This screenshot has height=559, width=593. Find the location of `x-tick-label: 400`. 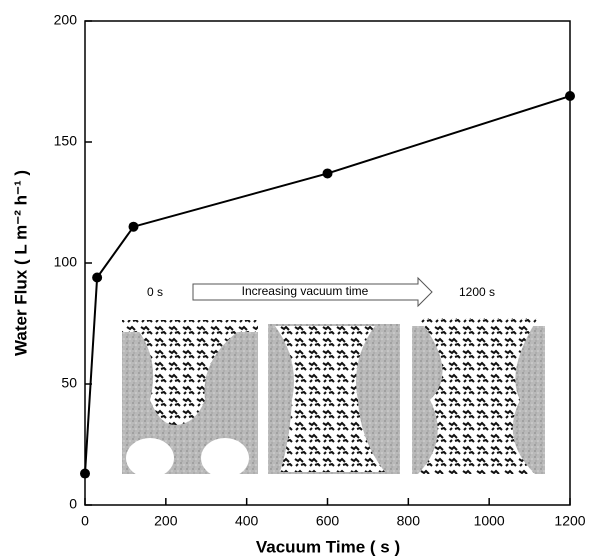

x-tick-label: 400 is located at coordinates (247, 521).